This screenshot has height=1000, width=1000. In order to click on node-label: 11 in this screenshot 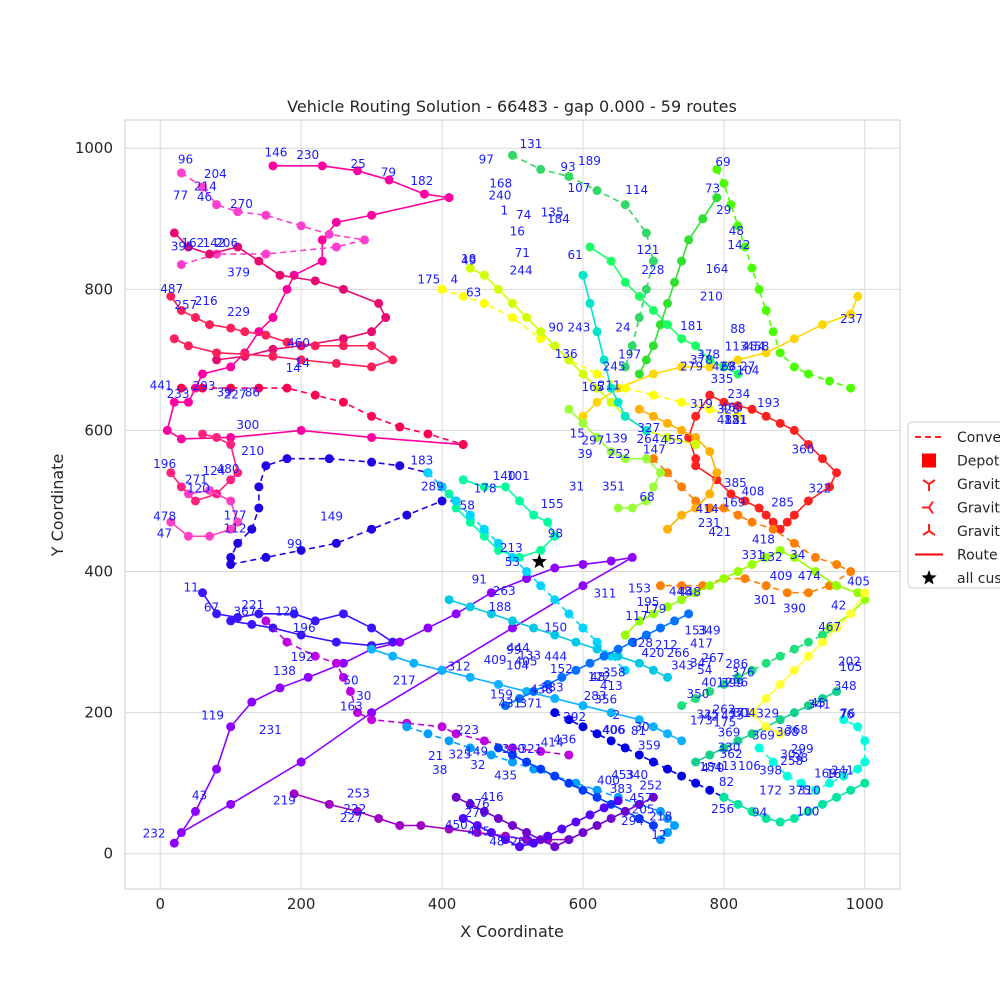, I will do `click(190, 587)`.